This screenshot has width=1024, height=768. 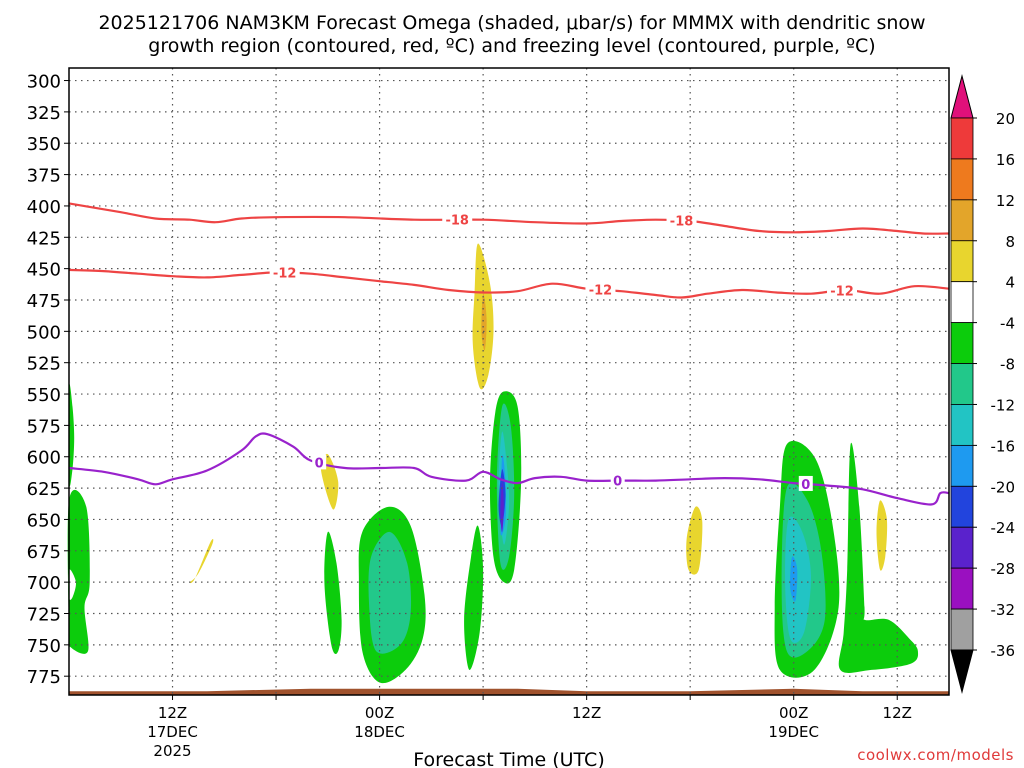 What do you see at coordinates (1005, 119) in the screenshot?
I see `colorbar-label-0: 20` at bounding box center [1005, 119].